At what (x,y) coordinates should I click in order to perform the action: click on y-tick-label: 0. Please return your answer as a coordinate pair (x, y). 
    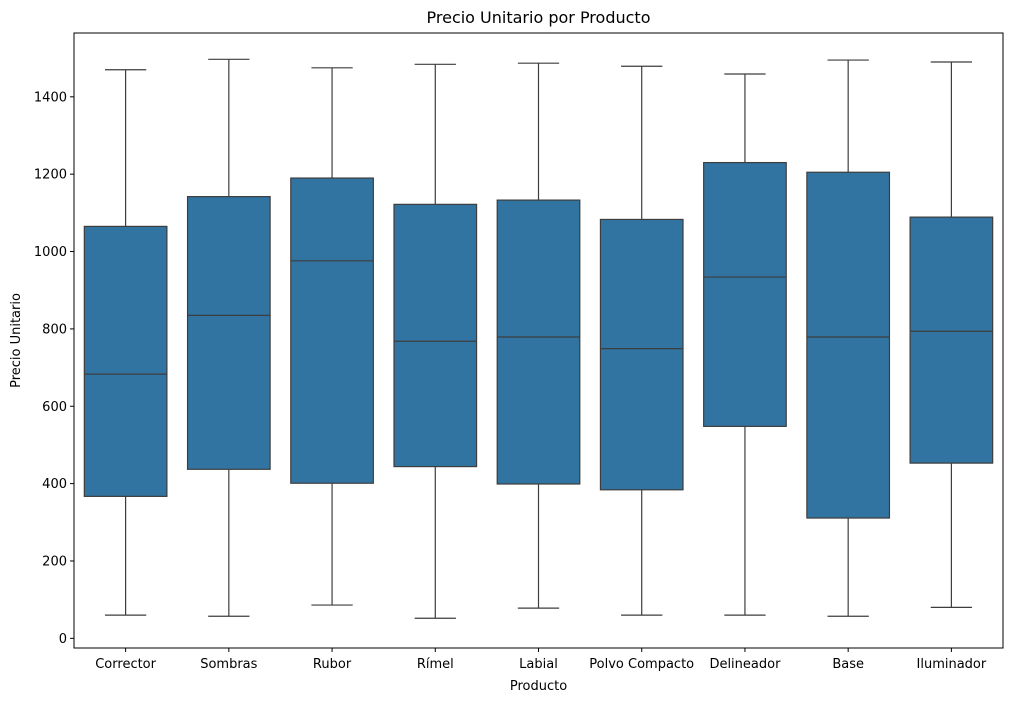
    Looking at the image, I should click on (63, 639).